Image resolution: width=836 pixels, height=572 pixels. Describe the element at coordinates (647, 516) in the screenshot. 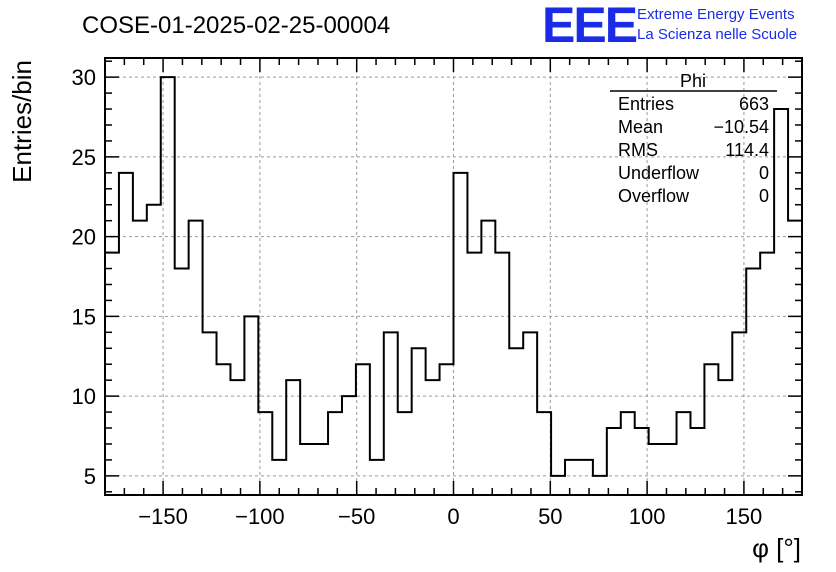

I see `x-tick-label: 100` at that location.